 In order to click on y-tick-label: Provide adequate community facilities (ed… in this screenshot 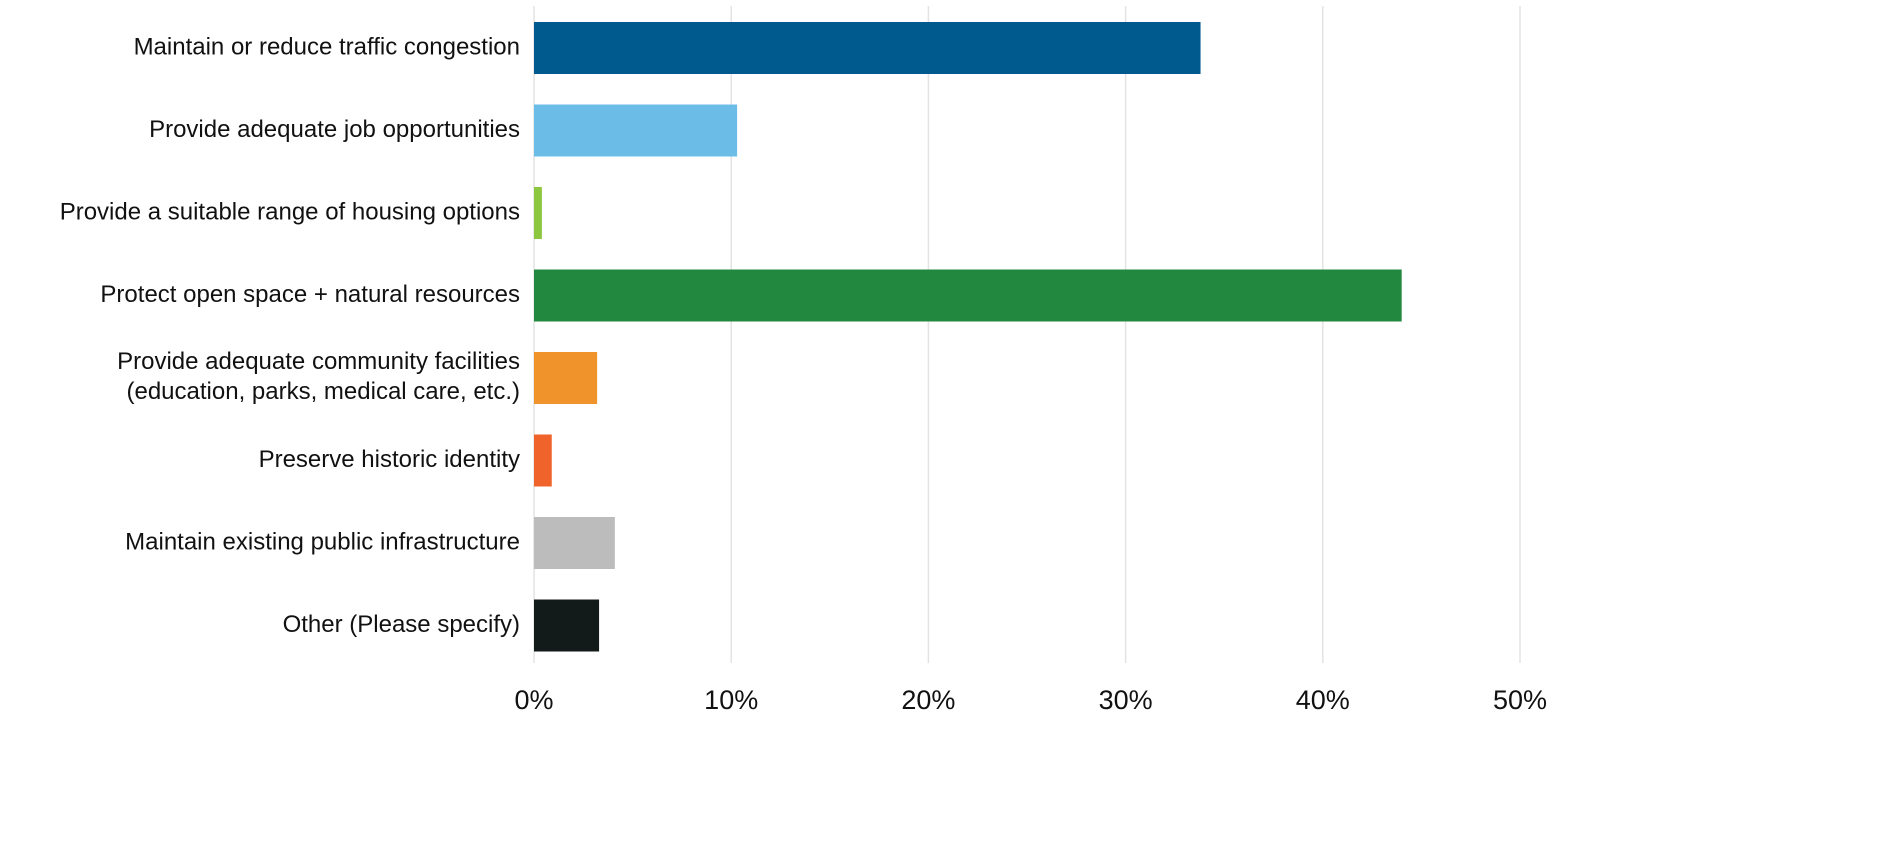, I will do `click(318, 376)`.